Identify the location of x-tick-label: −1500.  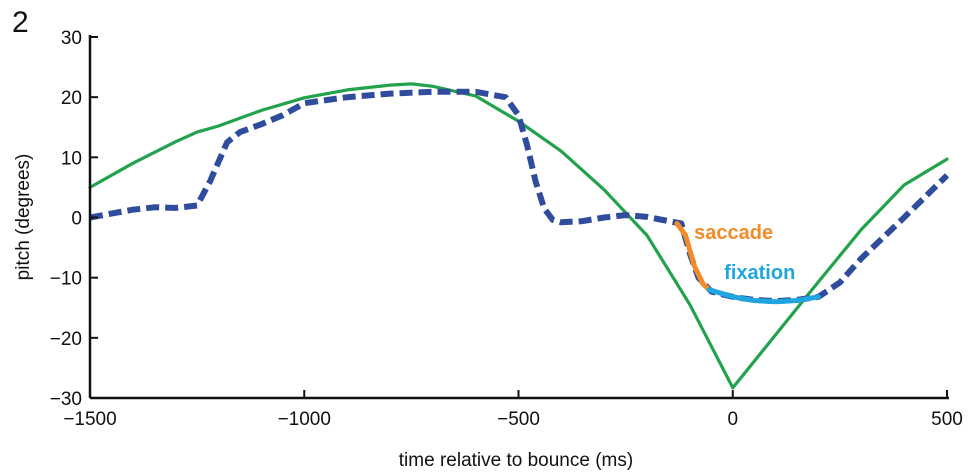
(89, 419).